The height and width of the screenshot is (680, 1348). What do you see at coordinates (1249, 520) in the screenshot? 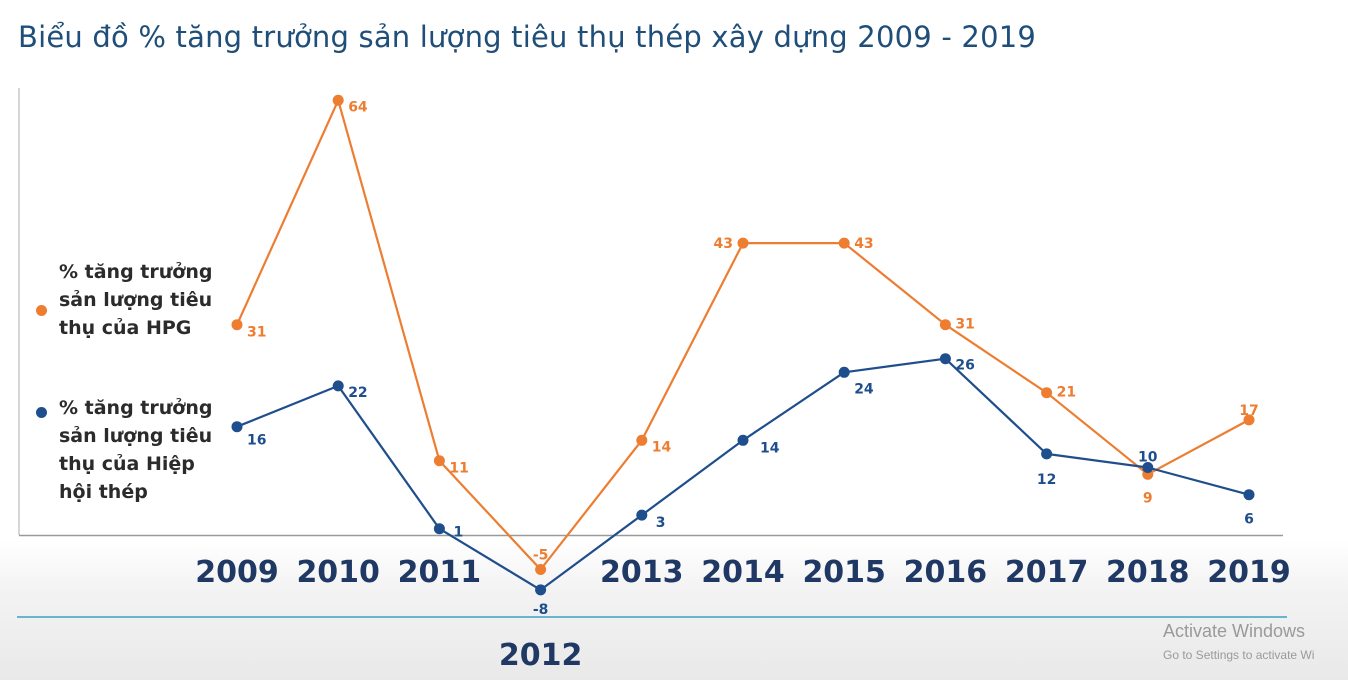
I see `data-label-s1-2019: 6` at bounding box center [1249, 520].